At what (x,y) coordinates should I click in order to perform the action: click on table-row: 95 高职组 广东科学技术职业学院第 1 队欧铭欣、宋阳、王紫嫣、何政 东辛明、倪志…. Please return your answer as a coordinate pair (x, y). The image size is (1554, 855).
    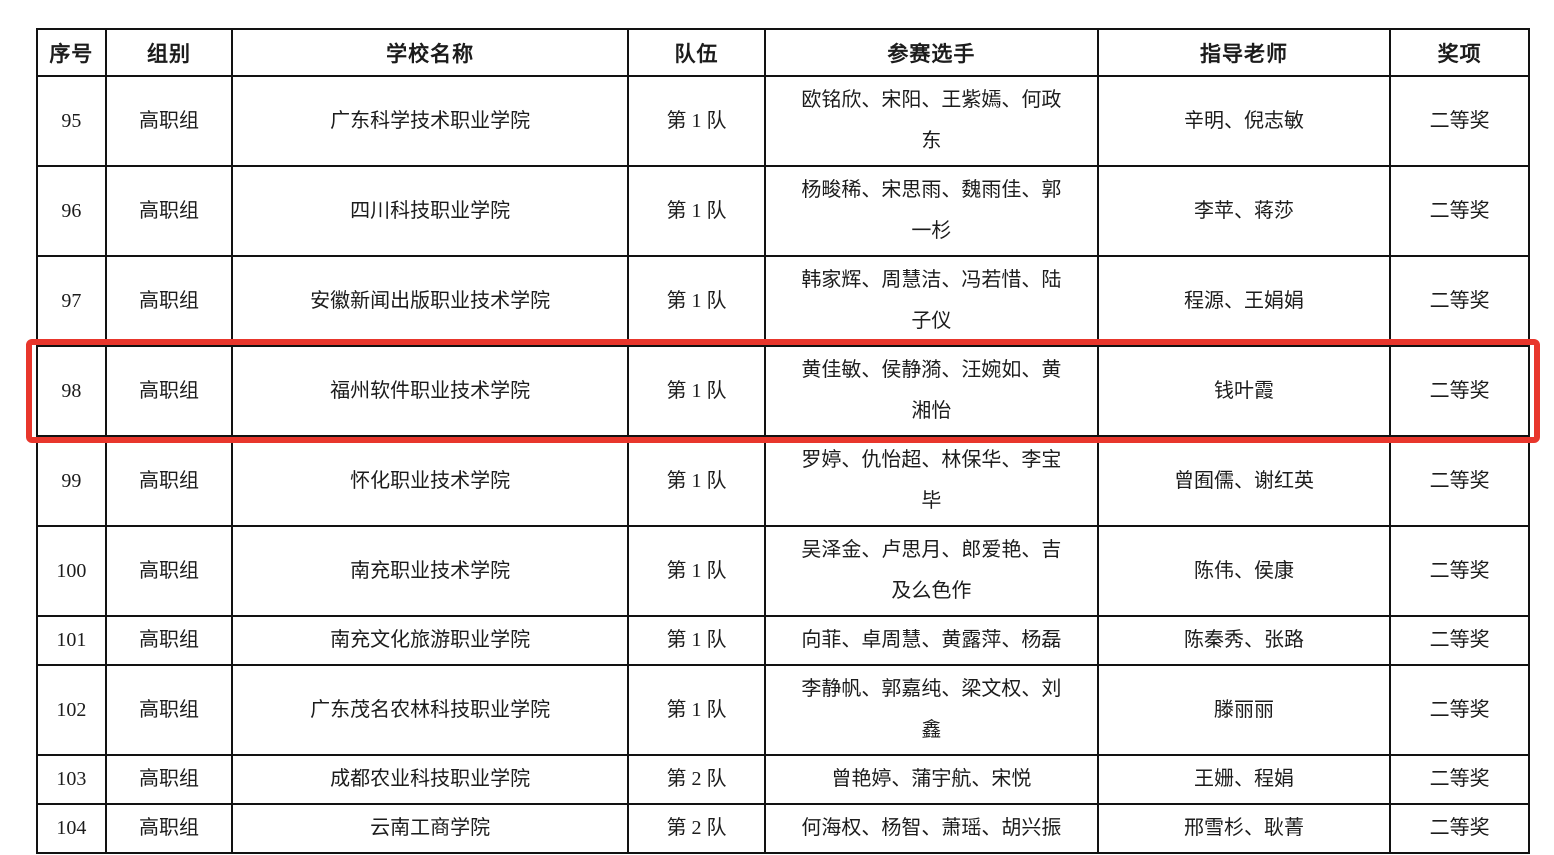
    Looking at the image, I should click on (783, 121).